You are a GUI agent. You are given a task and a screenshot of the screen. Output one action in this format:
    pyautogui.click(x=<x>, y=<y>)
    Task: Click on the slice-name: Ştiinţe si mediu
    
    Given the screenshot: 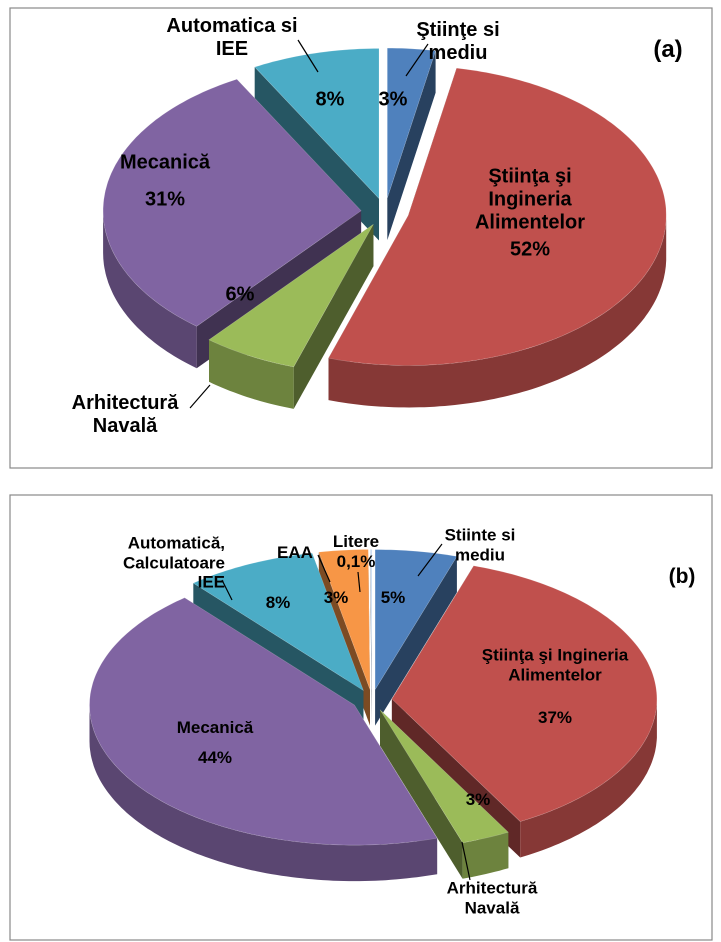 What is the action you would take?
    pyautogui.click(x=458, y=41)
    